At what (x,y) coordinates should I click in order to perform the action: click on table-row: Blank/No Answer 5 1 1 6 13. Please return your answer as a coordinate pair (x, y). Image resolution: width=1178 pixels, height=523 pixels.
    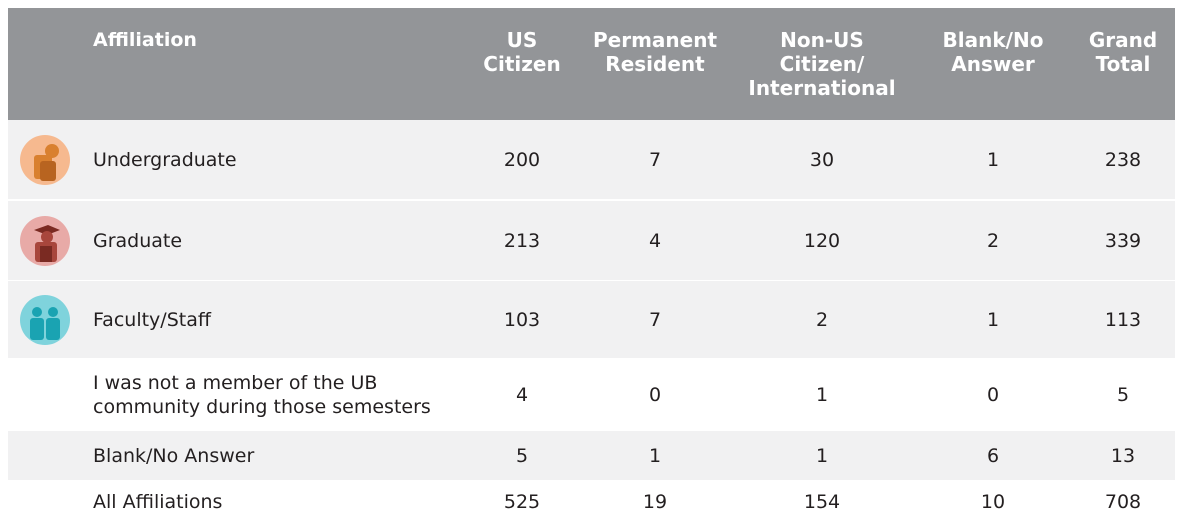
    Looking at the image, I should click on (591, 455).